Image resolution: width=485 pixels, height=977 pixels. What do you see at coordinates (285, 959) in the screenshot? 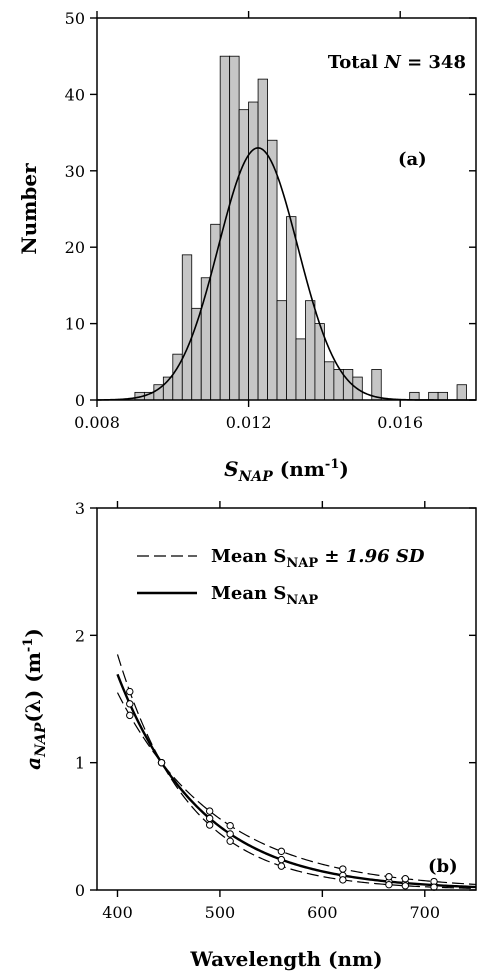
I see `absorption-x-axis-title: Wavelength (nm)` at bounding box center [285, 959].